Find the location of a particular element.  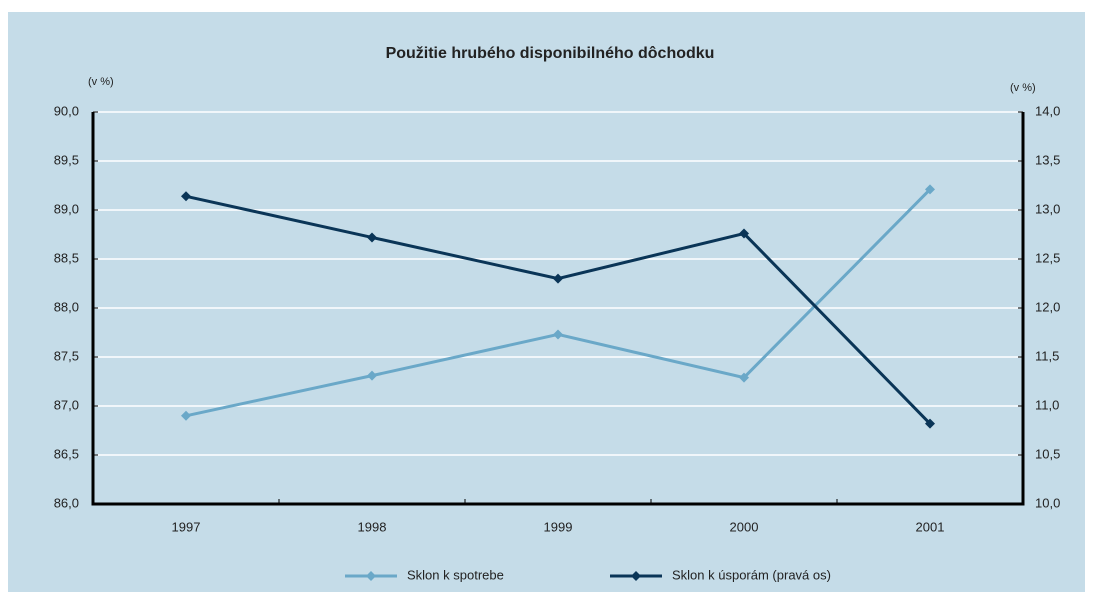

x-tick-label: 1998 is located at coordinates (372, 526).